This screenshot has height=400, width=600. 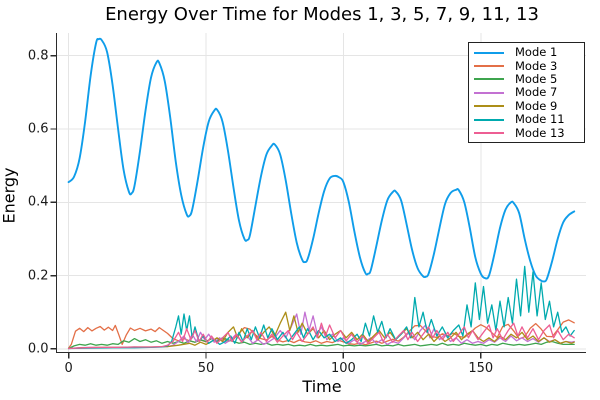 What do you see at coordinates (536, 52) in the screenshot?
I see `legend-label: Mode 1` at bounding box center [536, 52].